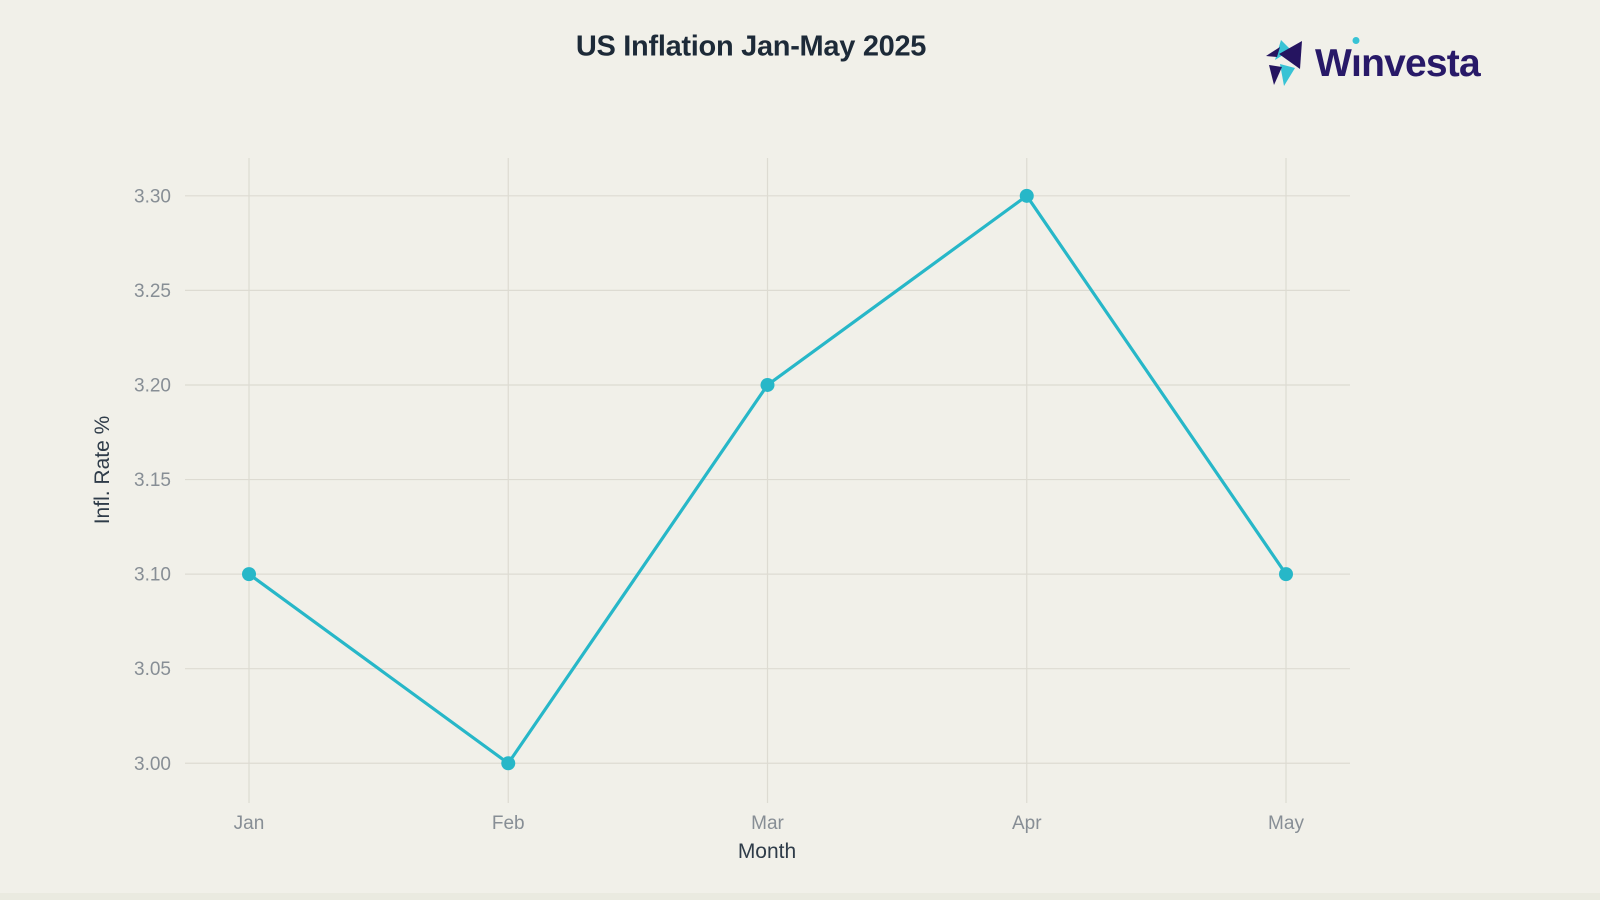 Image resolution: width=1600 pixels, height=900 pixels. What do you see at coordinates (152, 669) in the screenshot?
I see `y-tick-label: 3.05` at bounding box center [152, 669].